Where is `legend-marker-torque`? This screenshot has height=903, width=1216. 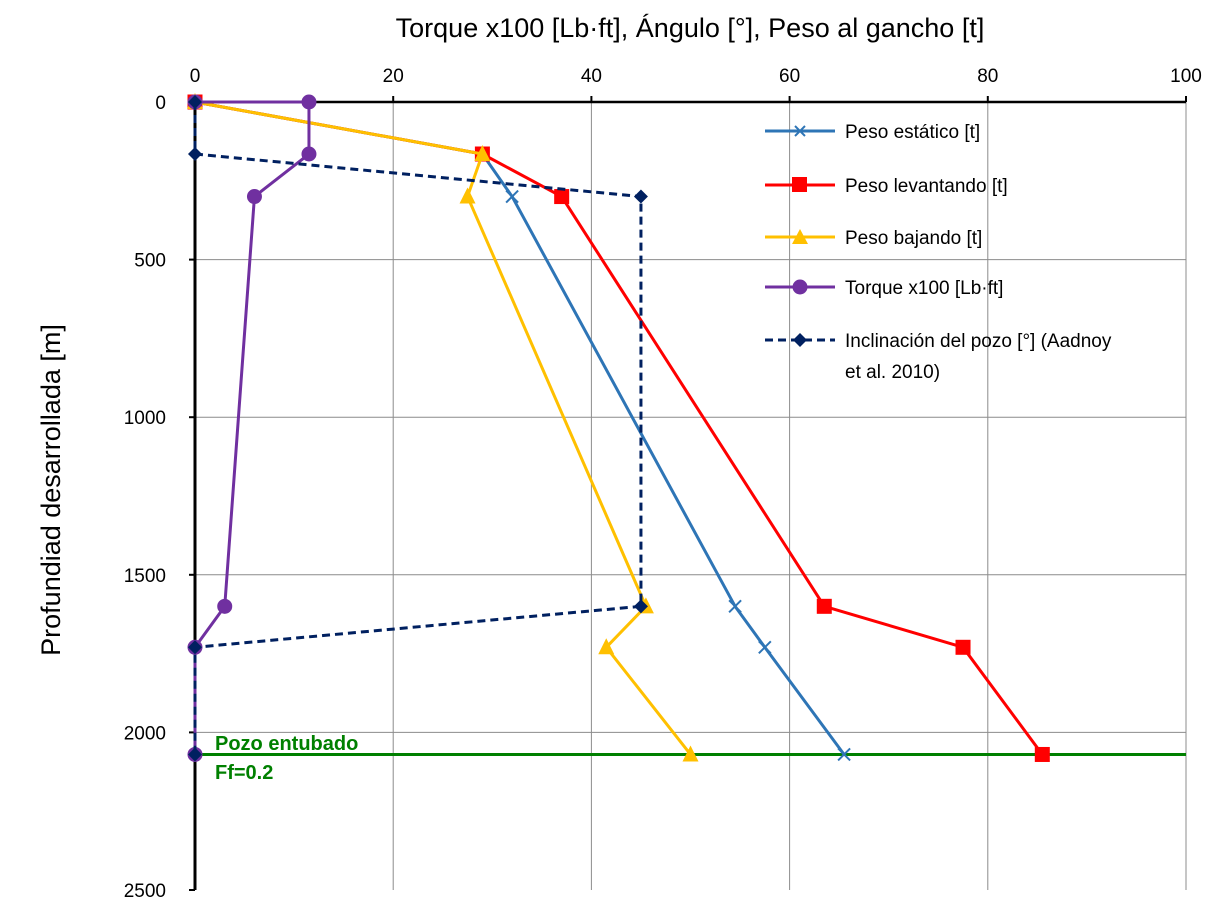
legend-marker-torque is located at coordinates (800, 287).